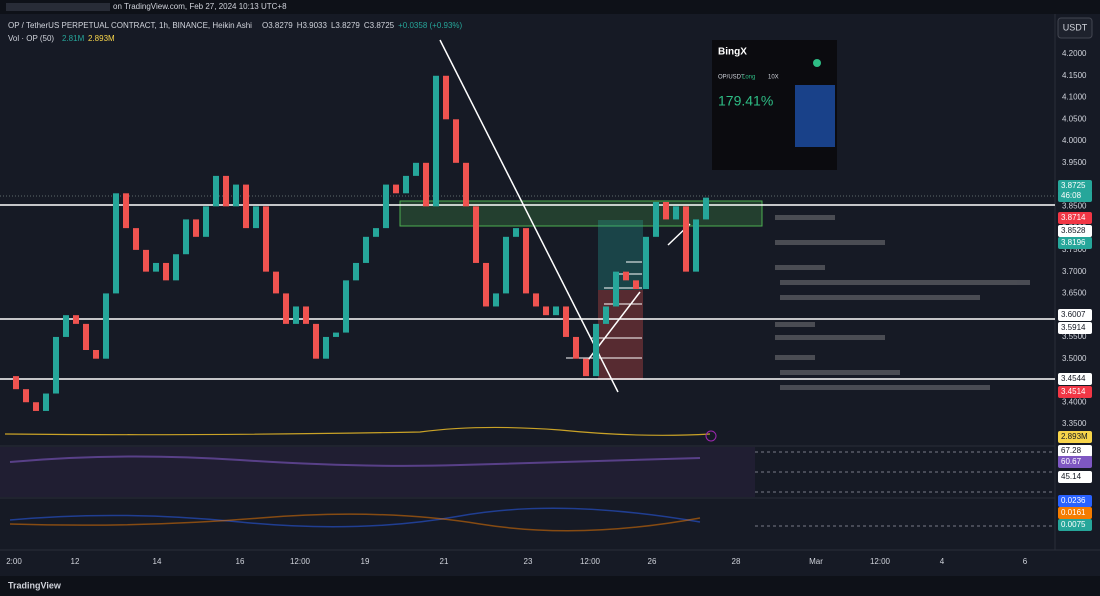 The image size is (1100, 596). I want to click on time-tick-label: 6, so click(1025, 561).